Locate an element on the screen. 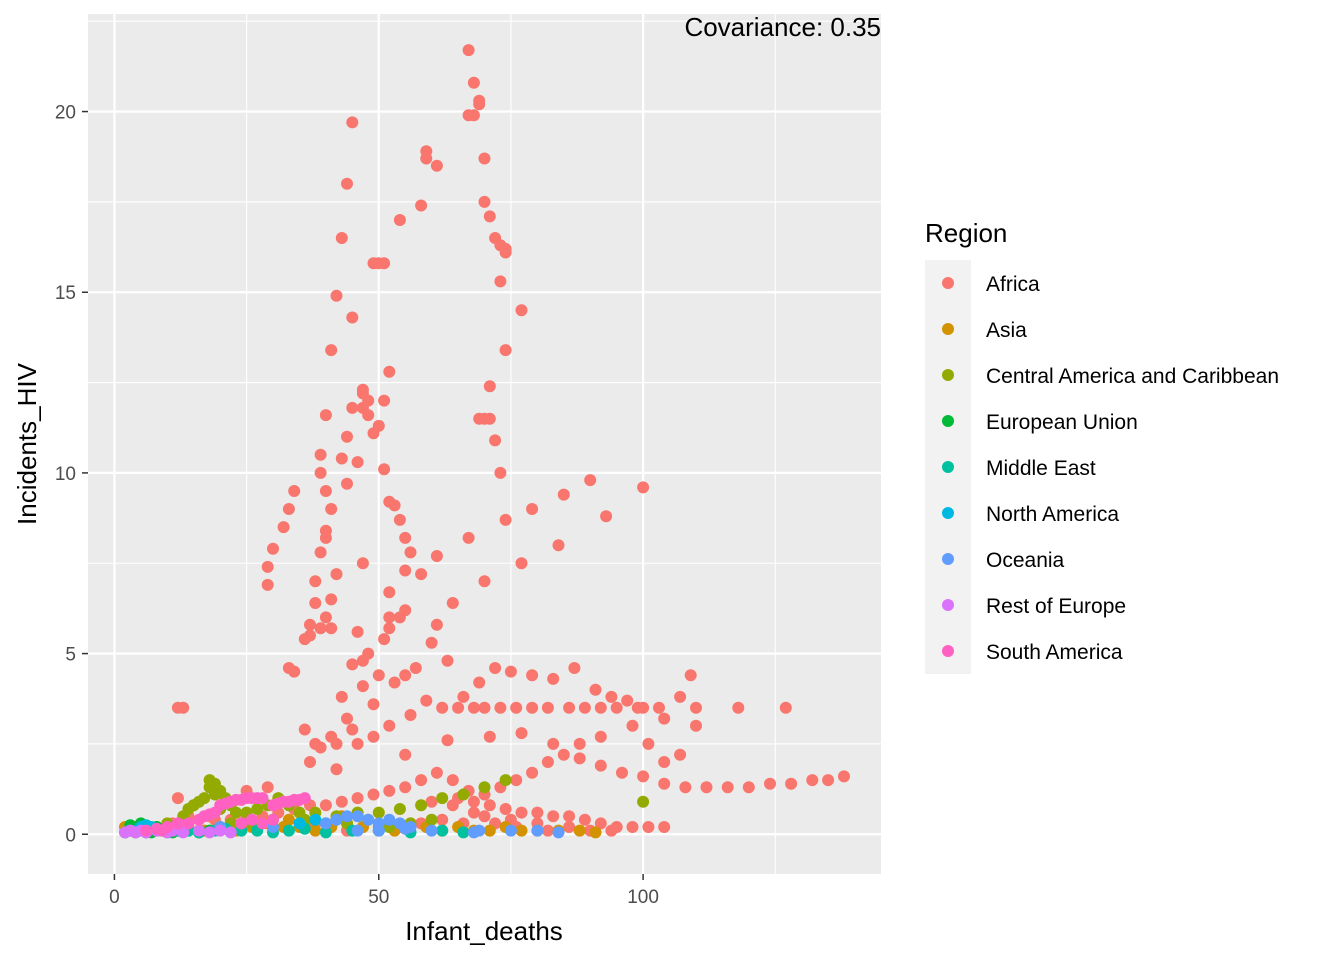 This screenshot has height=960, width=1344. legend-label-africa: Africa is located at coordinates (1013, 284).